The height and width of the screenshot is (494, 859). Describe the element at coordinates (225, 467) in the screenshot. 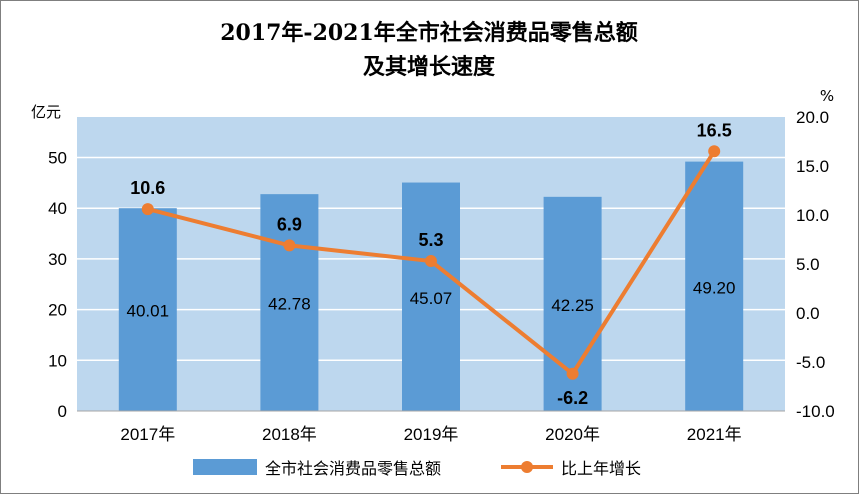

I see `legend-swatch-bar` at that location.